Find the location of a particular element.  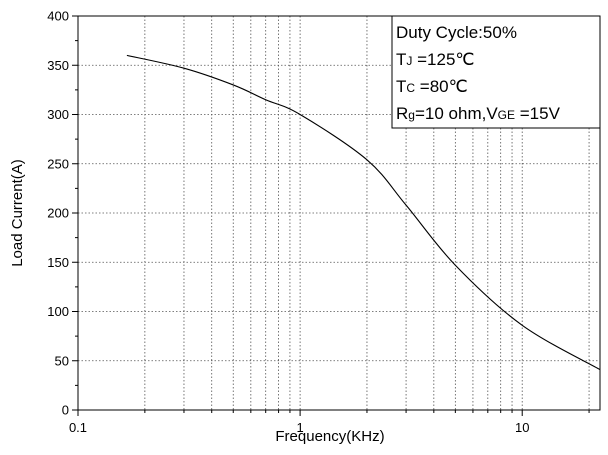

y-tick-label: 100 is located at coordinates (58, 311).